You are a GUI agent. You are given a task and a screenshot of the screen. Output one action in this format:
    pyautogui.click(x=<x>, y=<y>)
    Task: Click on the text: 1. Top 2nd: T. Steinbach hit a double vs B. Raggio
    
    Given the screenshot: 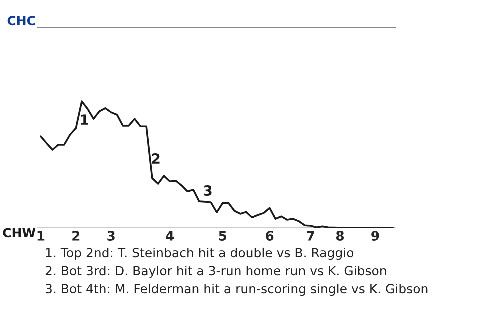 What is the action you would take?
    pyautogui.click(x=200, y=254)
    